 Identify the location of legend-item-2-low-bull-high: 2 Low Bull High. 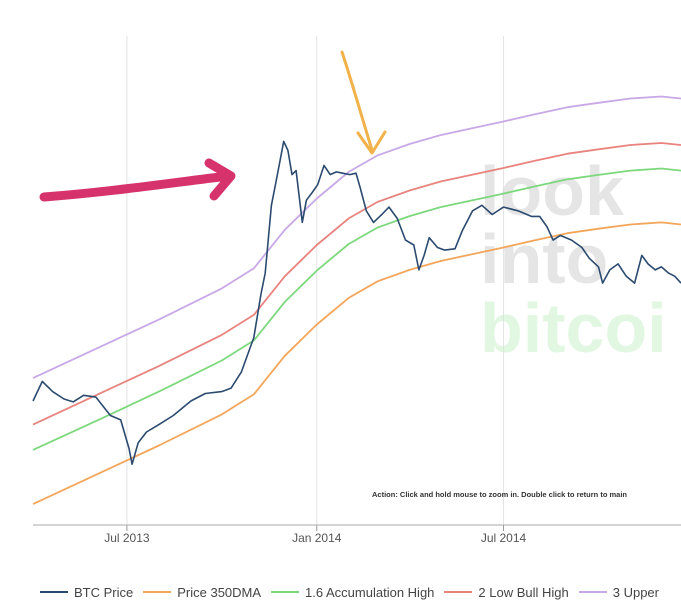
(506, 592).